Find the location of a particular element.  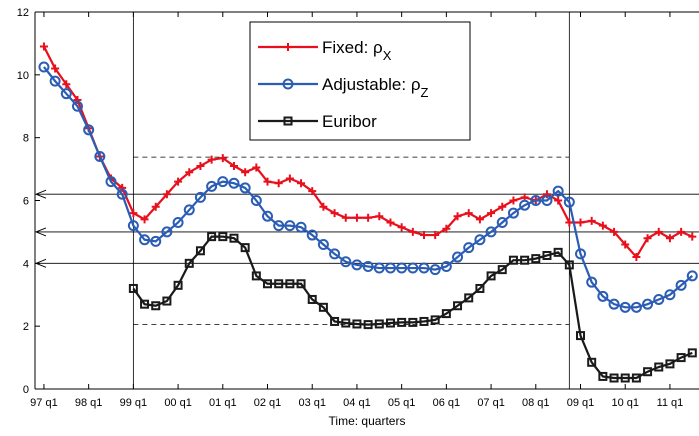

arrow is located at coordinates (366, 263).